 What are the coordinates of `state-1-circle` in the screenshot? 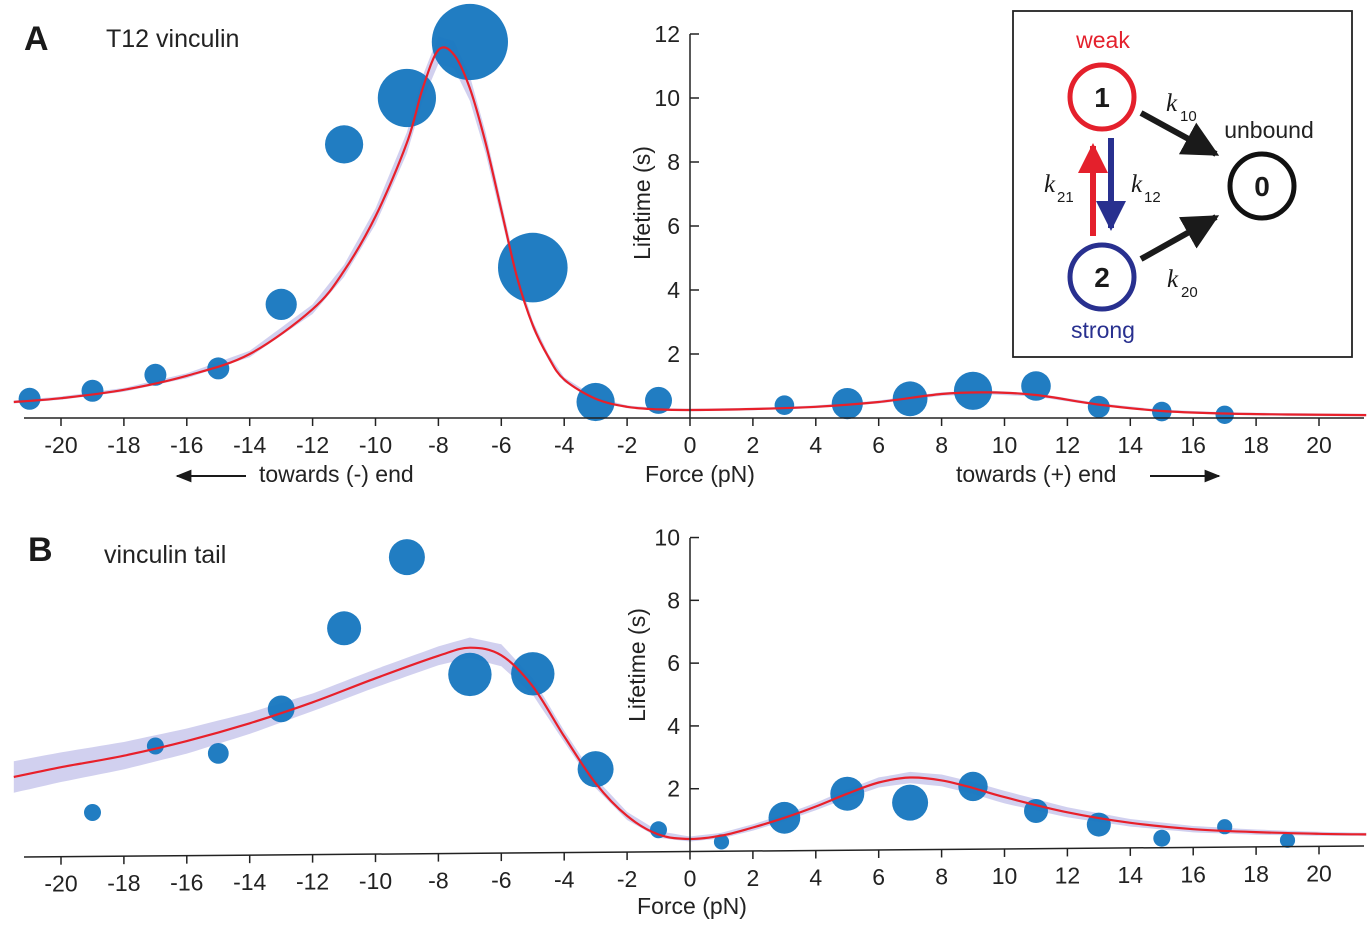 It's located at (1102, 97).